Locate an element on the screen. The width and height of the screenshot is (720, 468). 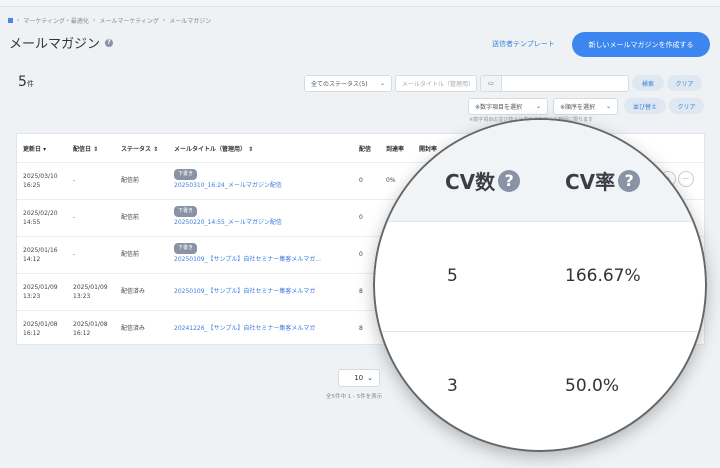
cv-rate-value: 50.0% is located at coordinates (592, 386).